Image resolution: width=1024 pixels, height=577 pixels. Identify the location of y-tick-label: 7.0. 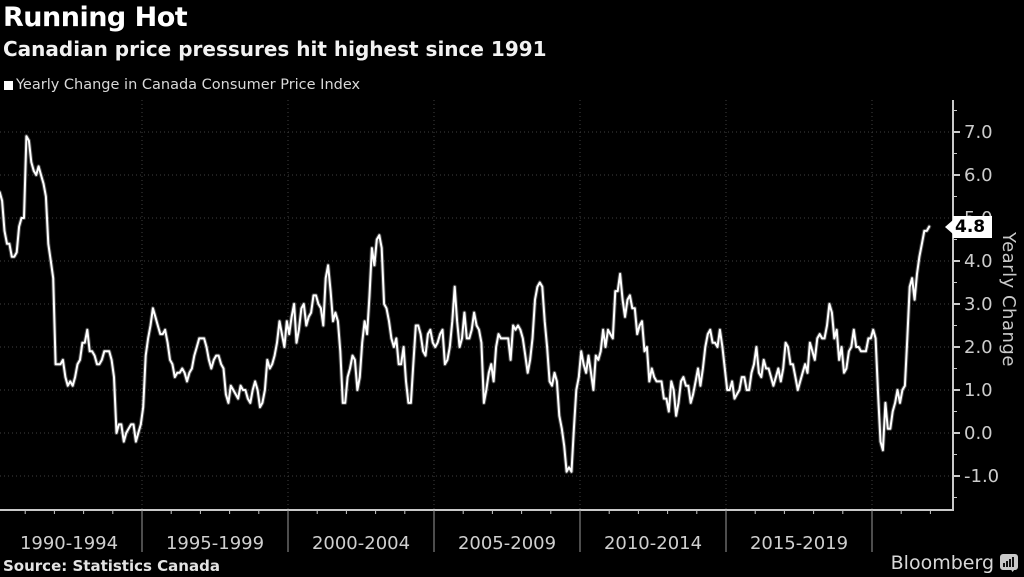
(978, 132).